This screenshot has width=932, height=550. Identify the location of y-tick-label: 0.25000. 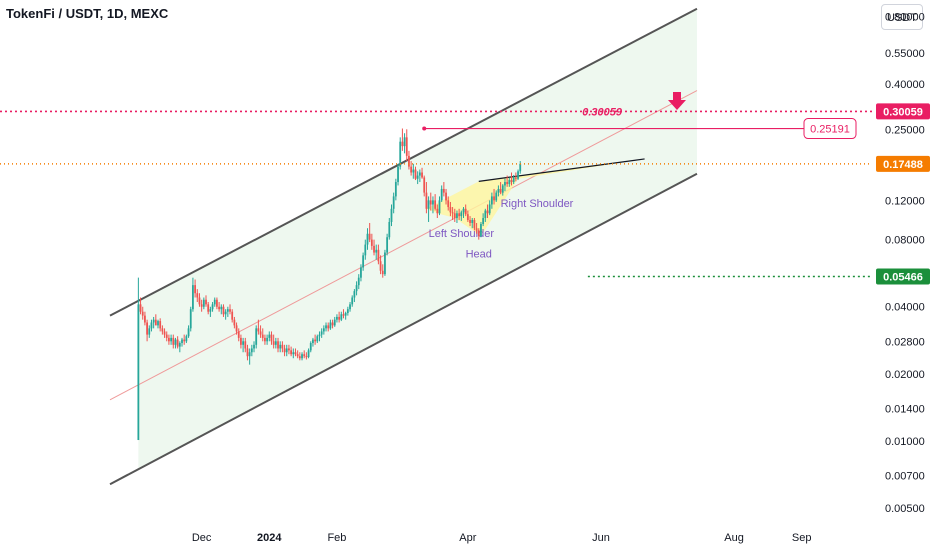
(905, 130).